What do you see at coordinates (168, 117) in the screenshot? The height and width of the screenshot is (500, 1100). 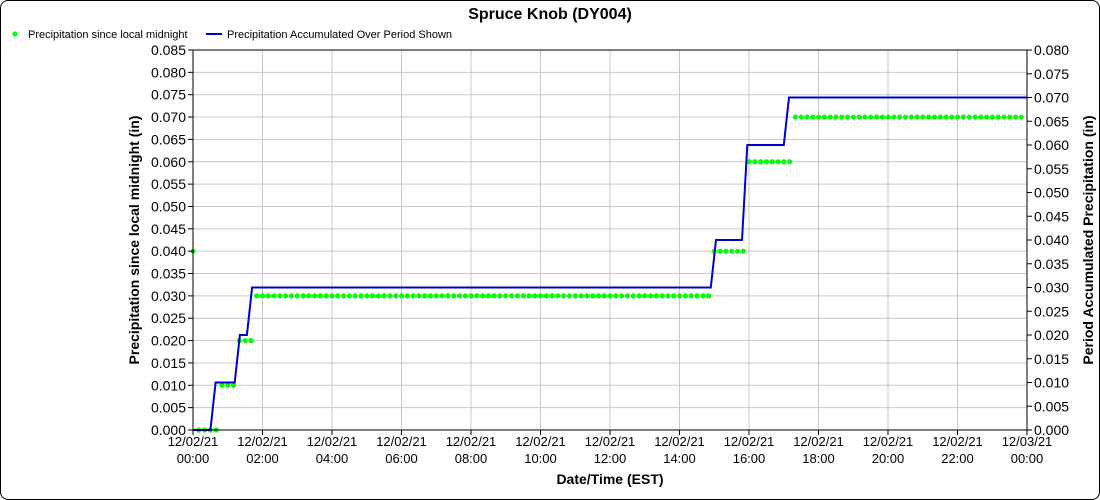 I see `y-tick-label-left: 0.070` at bounding box center [168, 117].